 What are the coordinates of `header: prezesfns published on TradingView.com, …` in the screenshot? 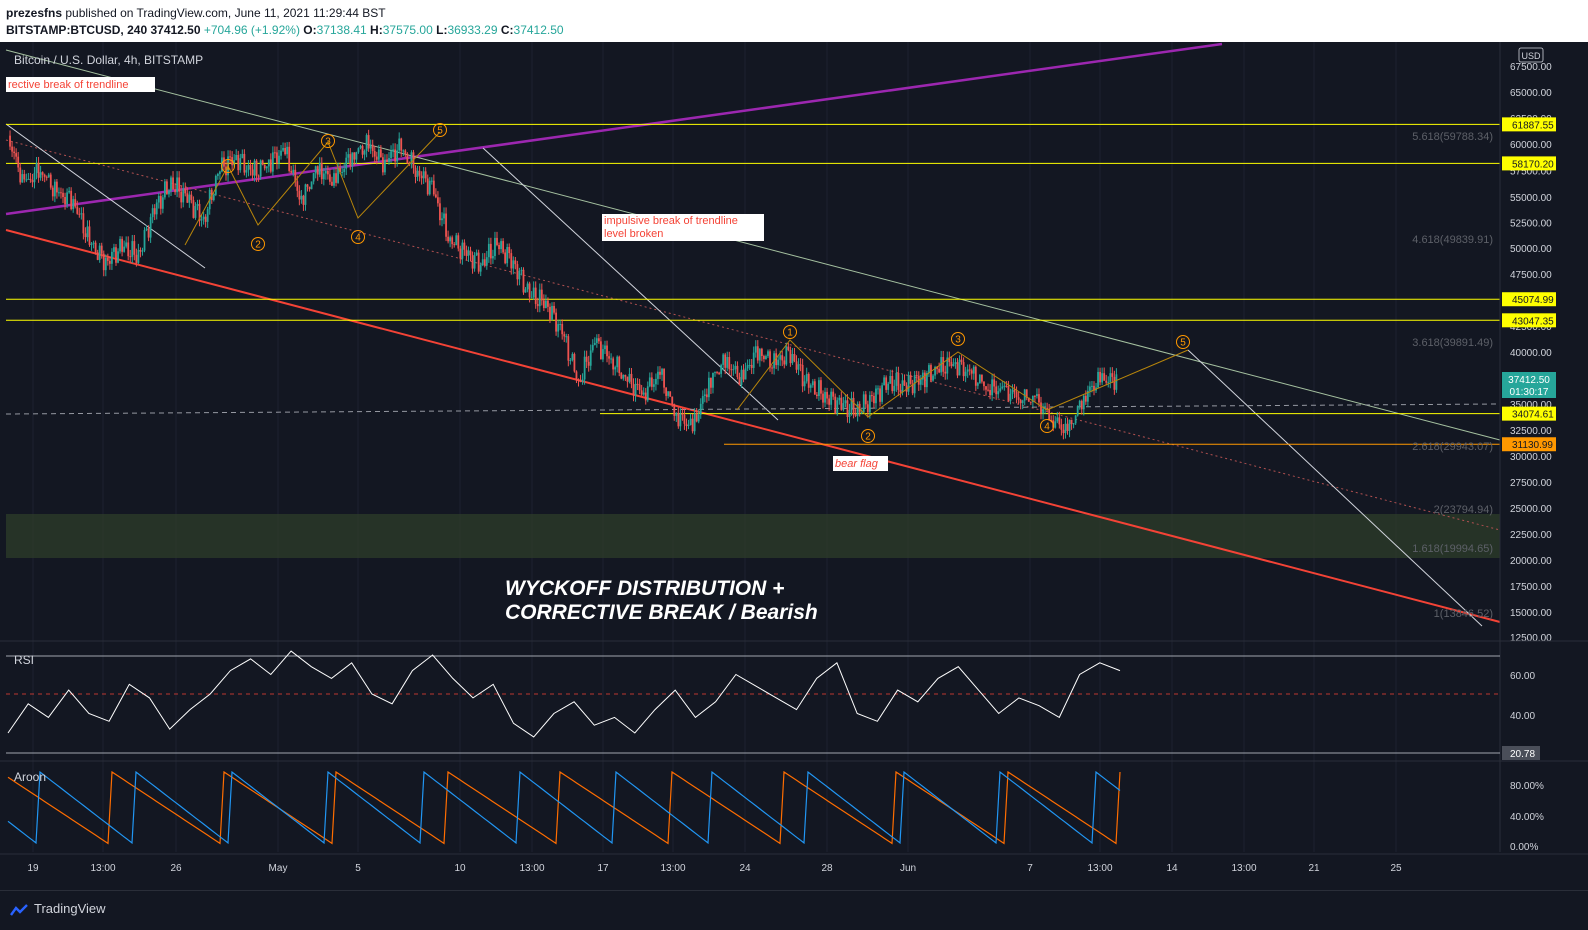 It's located at (794, 21).